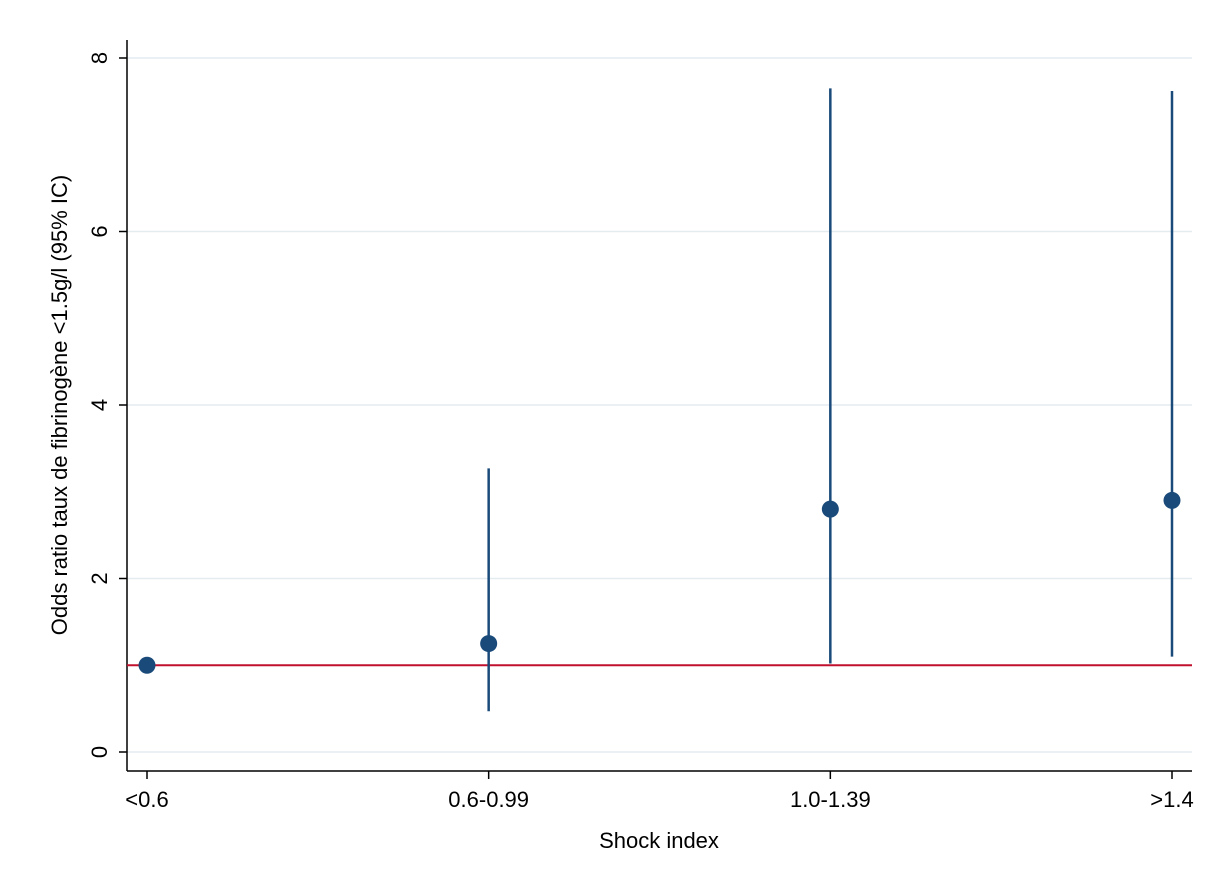 Image resolution: width=1219 pixels, height=884 pixels. I want to click on x-tick-label: 1.0-1.39, so click(830, 799).